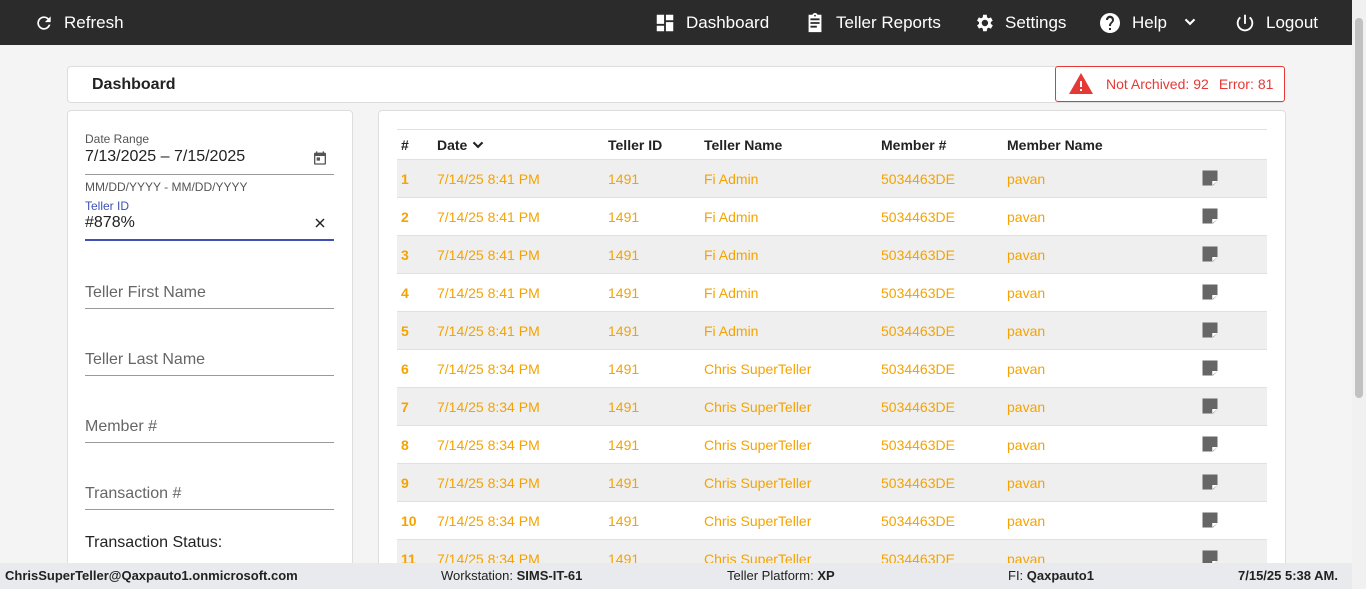 Image resolution: width=1366 pixels, height=589 pixels. Describe the element at coordinates (1359, 208) in the screenshot. I see `scroll-thumb` at that location.